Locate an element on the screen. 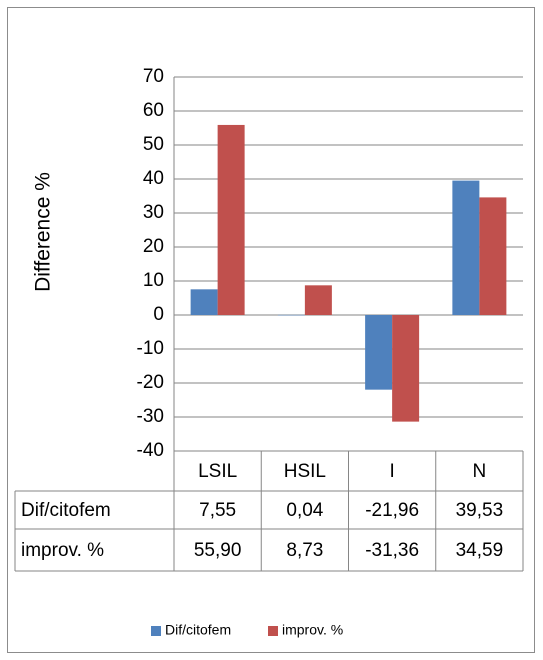 This screenshot has height=660, width=543. y-tick-label: 10 is located at coordinates (153, 280).